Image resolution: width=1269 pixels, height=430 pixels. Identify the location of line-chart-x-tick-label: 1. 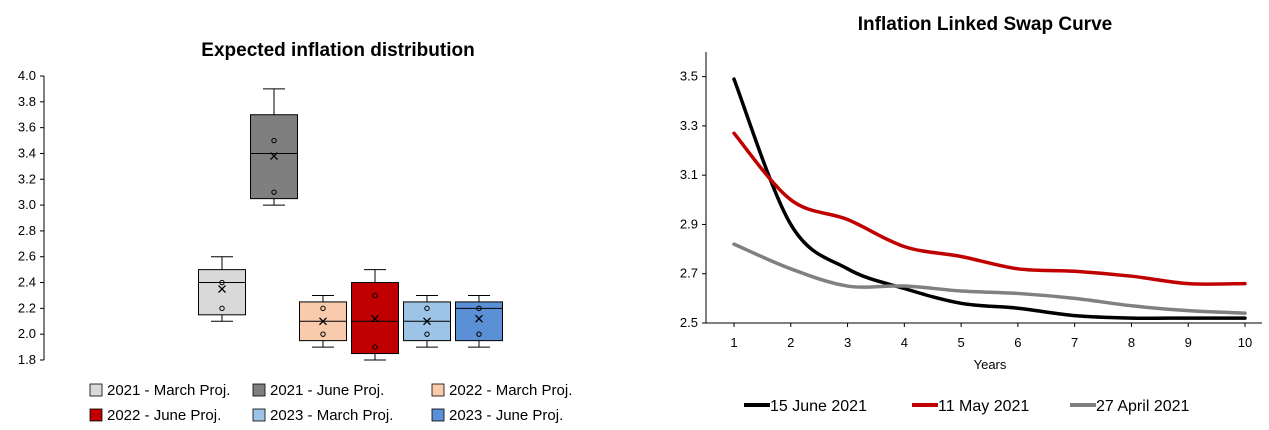
(733, 342).